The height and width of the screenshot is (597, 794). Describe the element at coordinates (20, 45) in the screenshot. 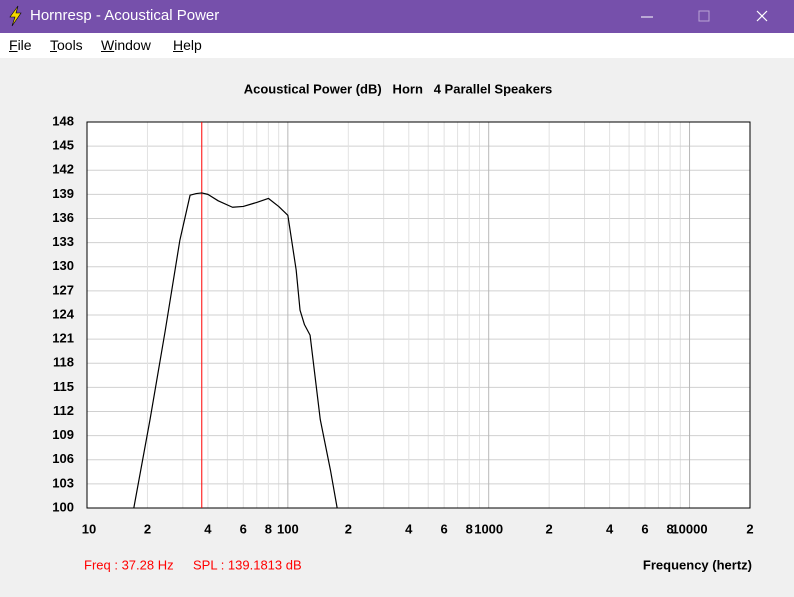

I see `menu-item: File` at that location.